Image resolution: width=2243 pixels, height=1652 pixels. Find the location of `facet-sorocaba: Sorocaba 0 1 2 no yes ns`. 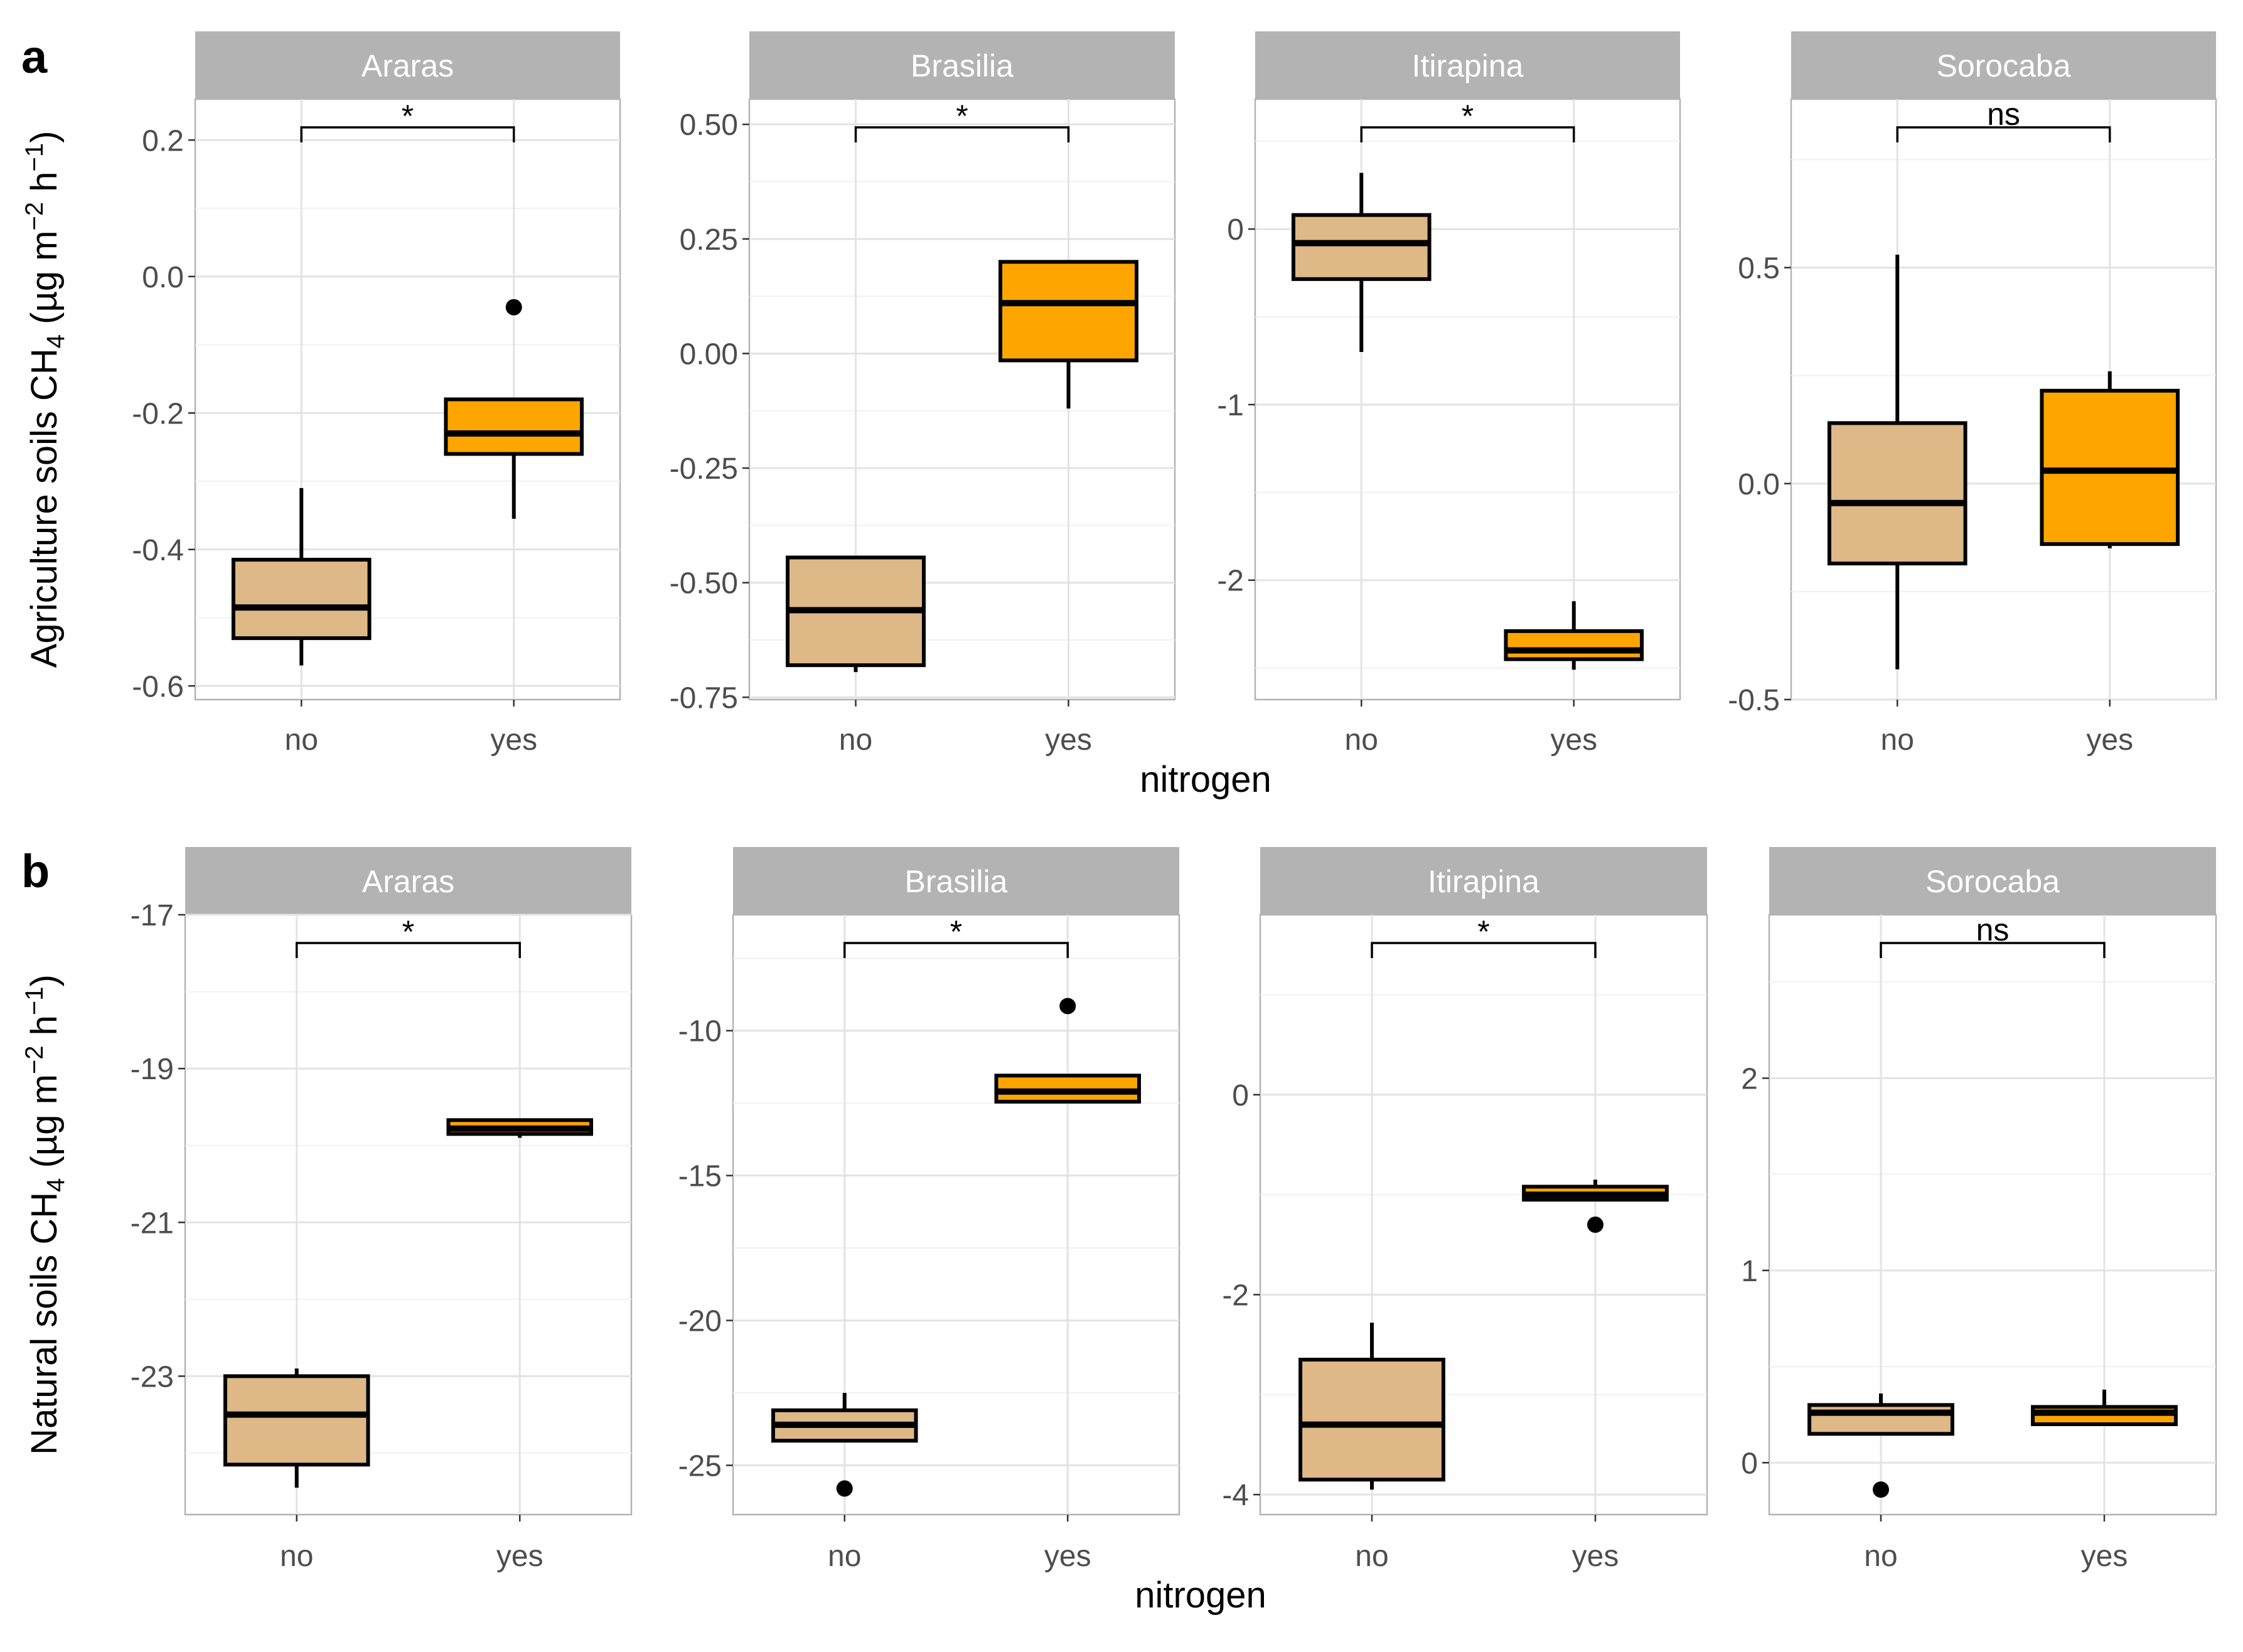

facet-sorocaba: Sorocaba 0 1 2 no yes ns is located at coordinates (1979, 1210).